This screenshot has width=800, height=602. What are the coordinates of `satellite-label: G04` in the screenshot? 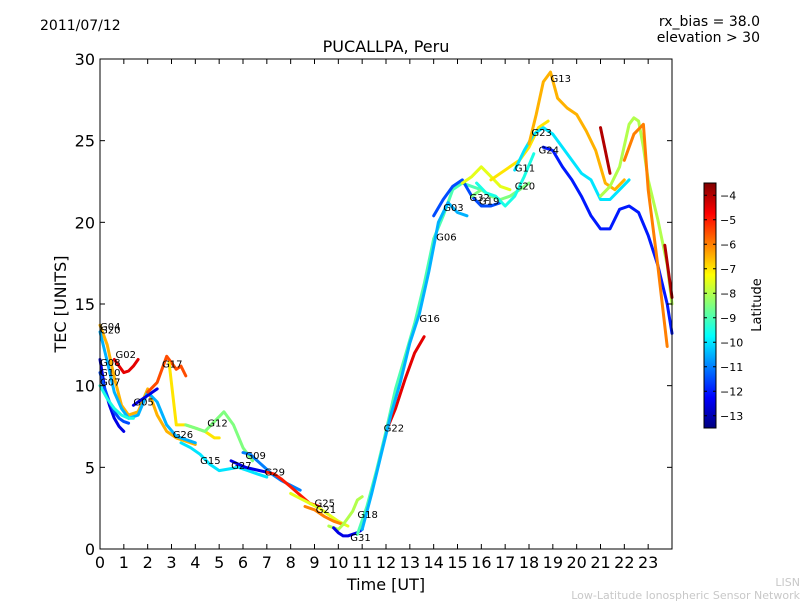 It's located at (110, 327).